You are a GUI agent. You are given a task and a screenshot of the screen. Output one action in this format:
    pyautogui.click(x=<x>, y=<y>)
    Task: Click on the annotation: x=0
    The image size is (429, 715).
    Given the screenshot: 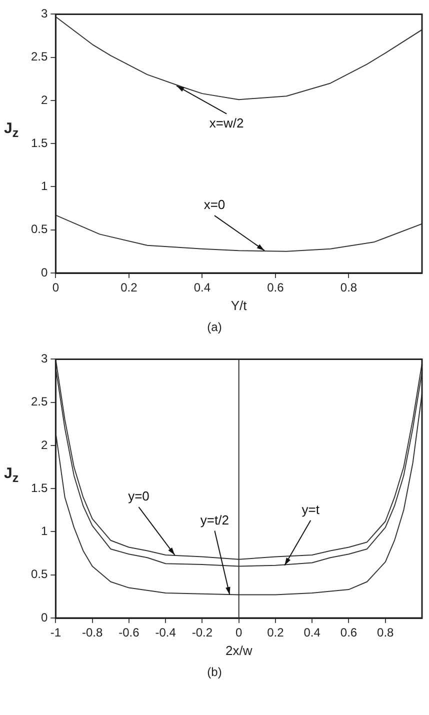 What is the action you would take?
    pyautogui.click(x=215, y=204)
    